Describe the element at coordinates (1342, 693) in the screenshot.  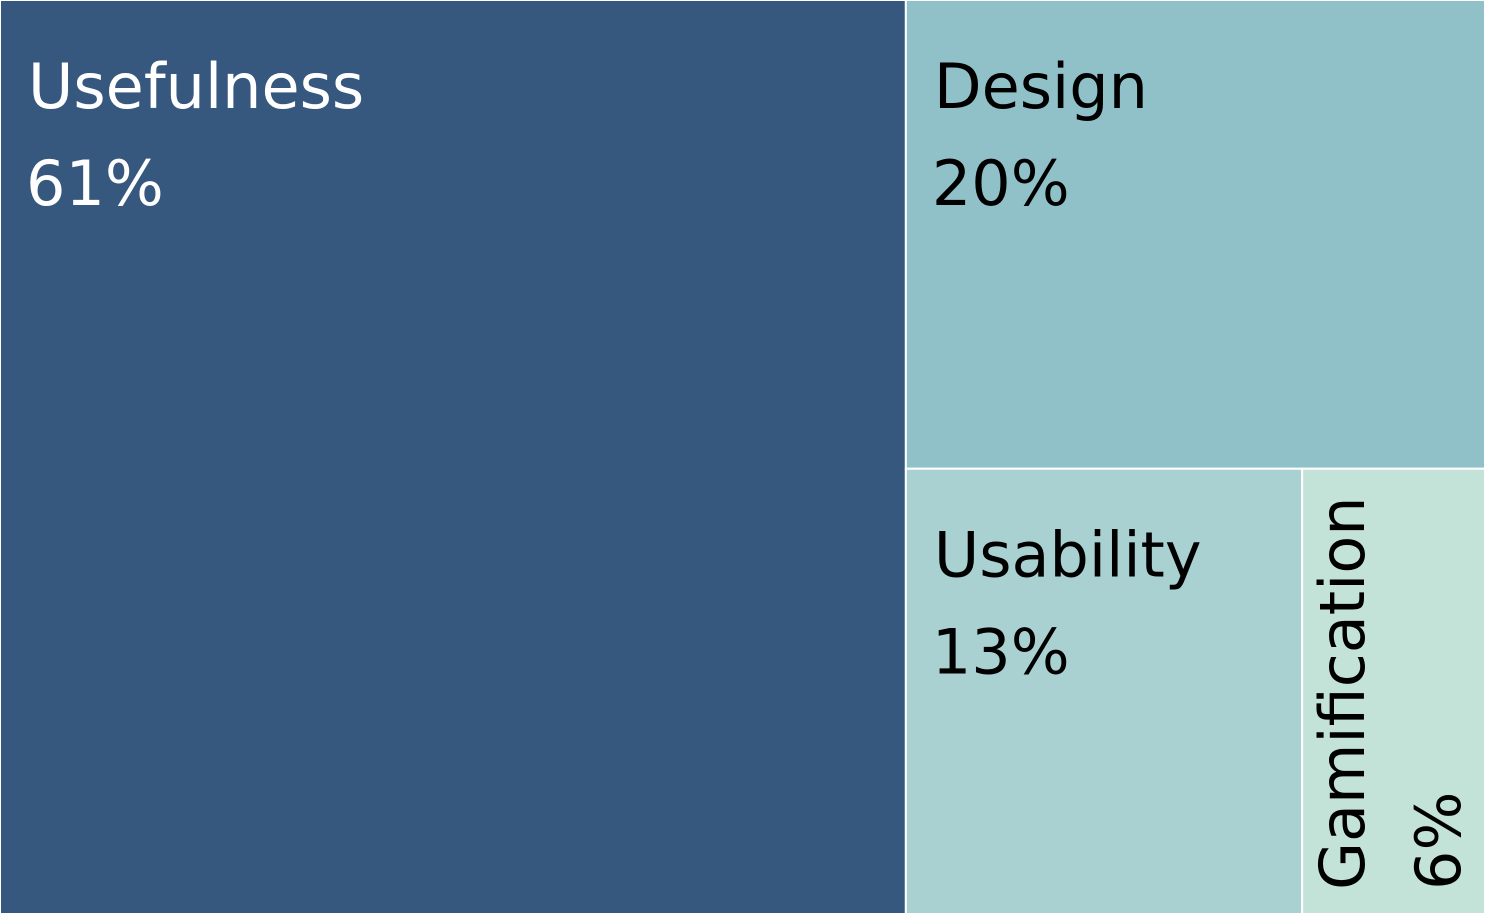
I see `tile-label-gamification: Gamification` at that location.